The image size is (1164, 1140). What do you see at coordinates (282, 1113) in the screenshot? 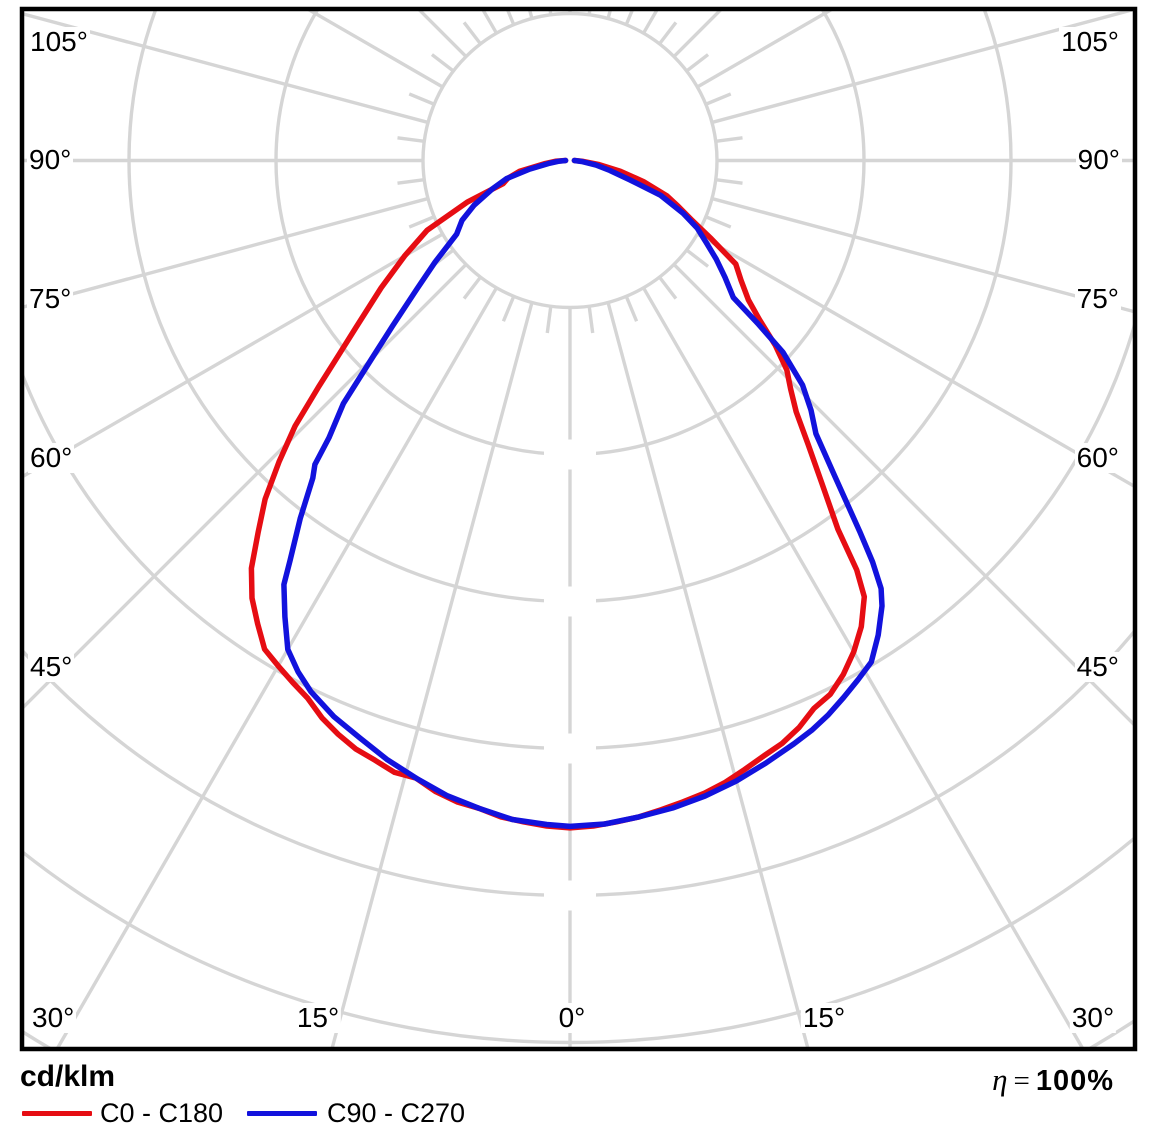
I see `legend-line-c90-c270` at bounding box center [282, 1113].